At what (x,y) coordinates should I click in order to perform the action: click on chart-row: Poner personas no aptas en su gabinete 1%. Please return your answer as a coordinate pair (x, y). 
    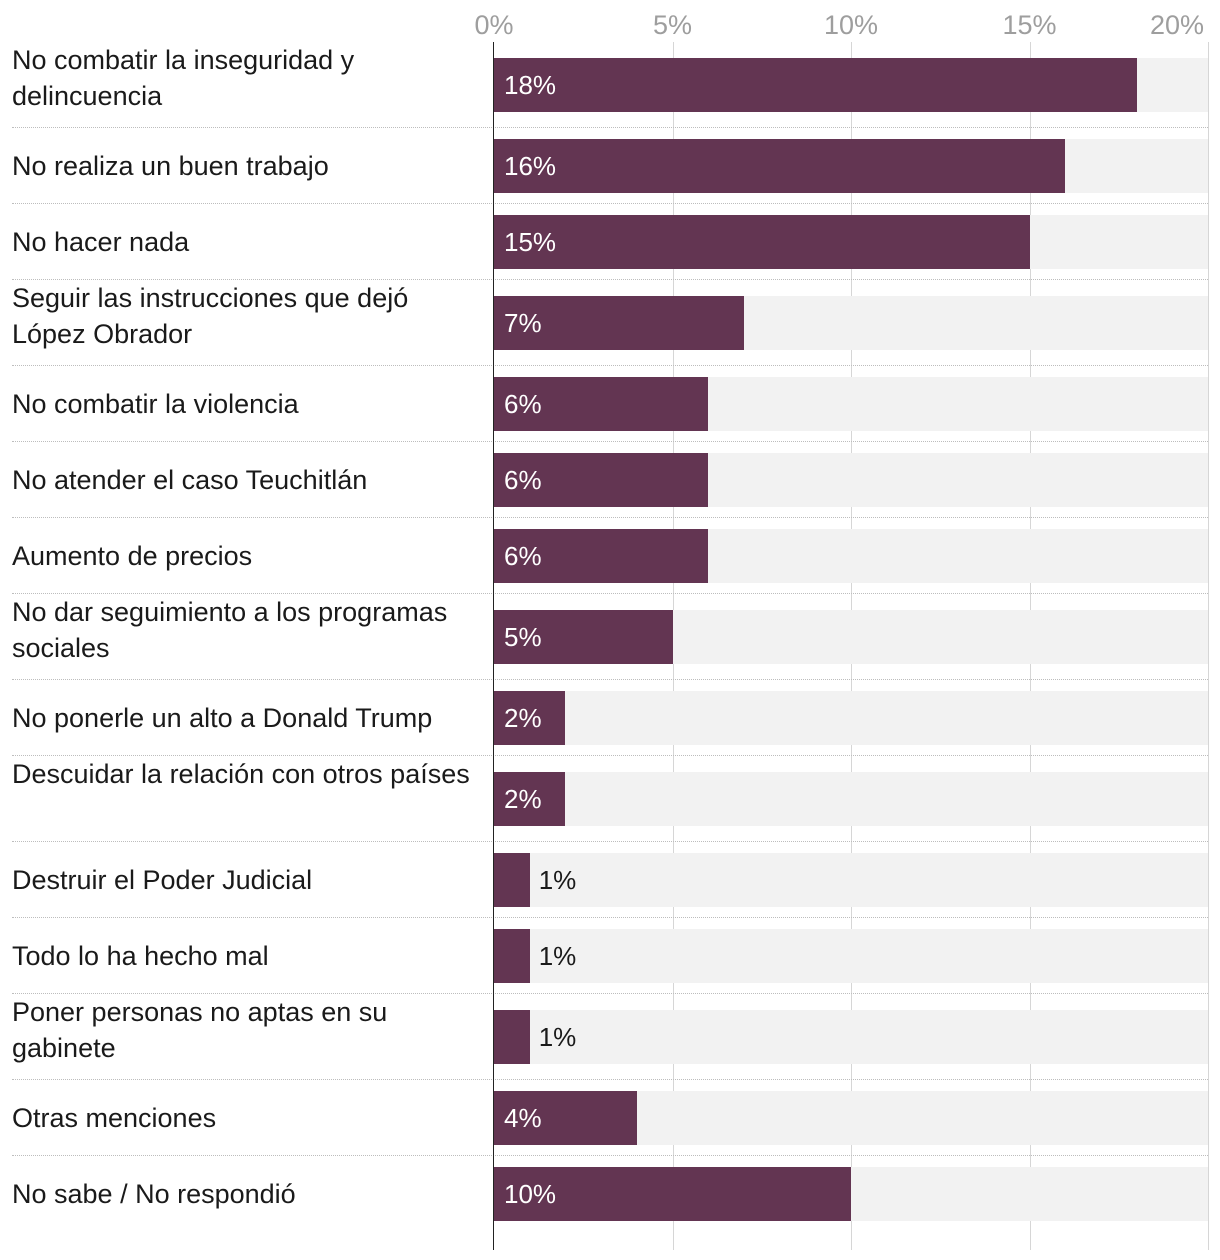
    Looking at the image, I should click on (610, 1037).